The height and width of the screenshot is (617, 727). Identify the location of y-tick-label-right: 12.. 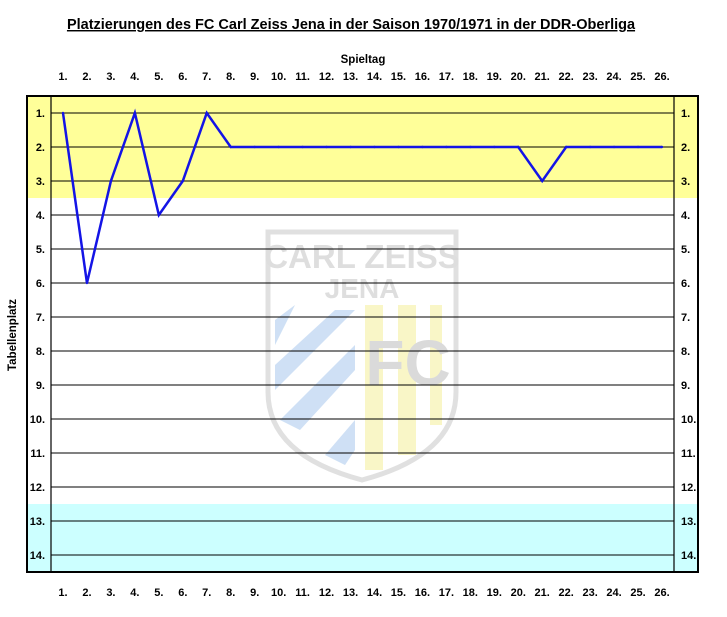
(688, 488).